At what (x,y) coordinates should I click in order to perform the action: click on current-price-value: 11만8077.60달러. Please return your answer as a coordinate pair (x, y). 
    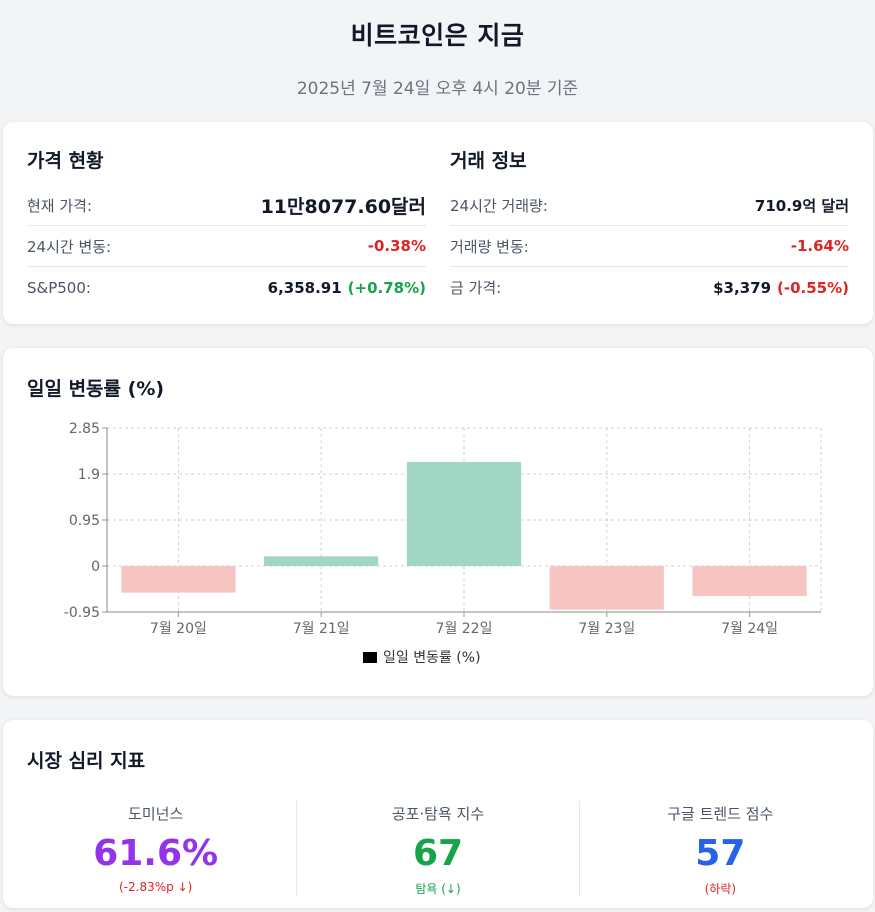
    Looking at the image, I should click on (343, 206).